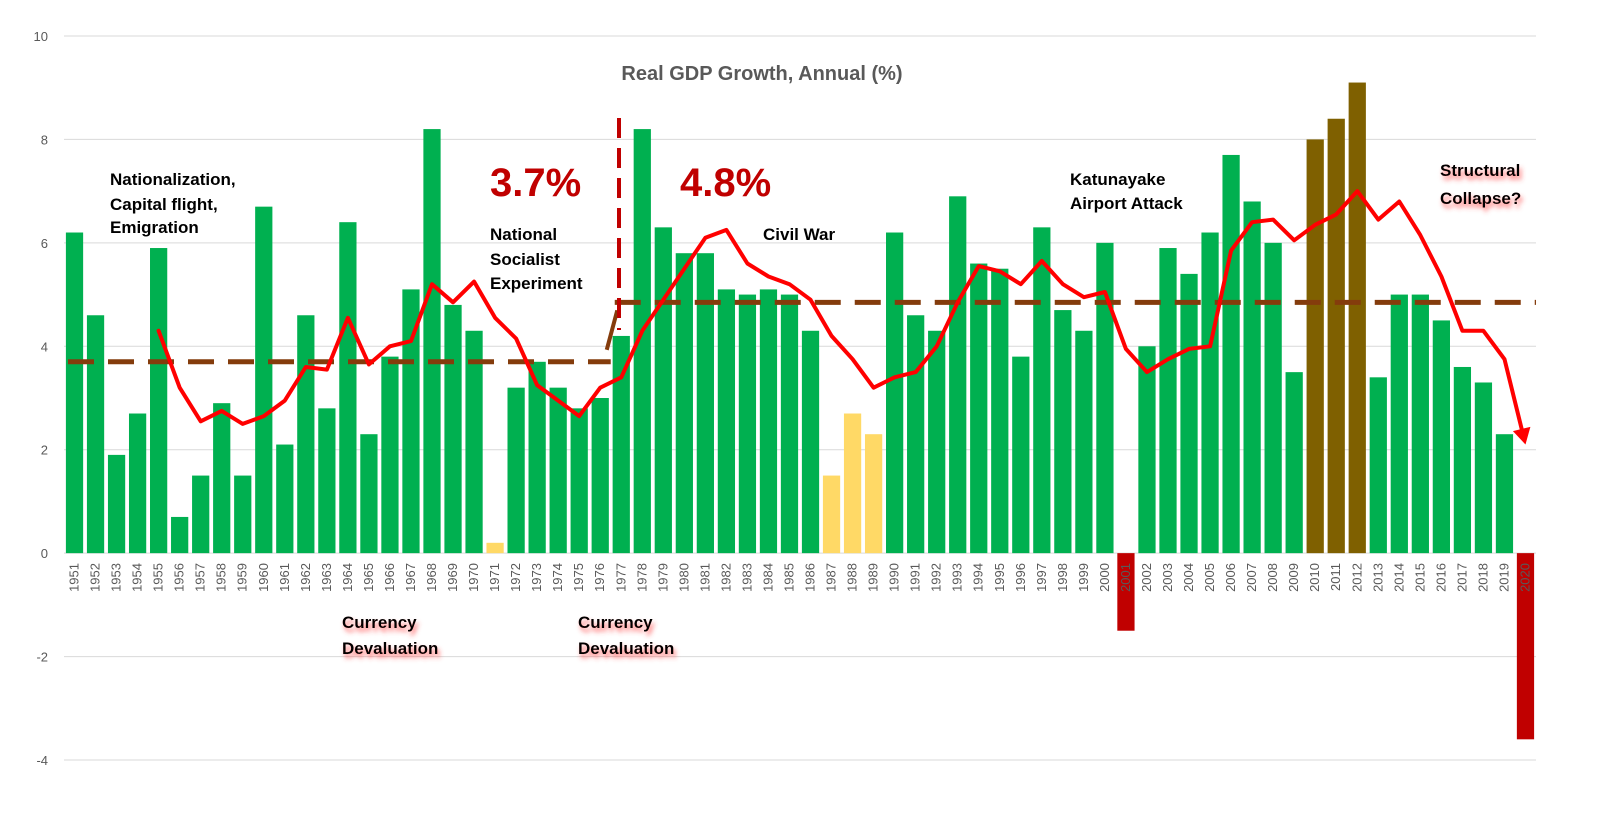 Image resolution: width=1600 pixels, height=817 pixels. What do you see at coordinates (725, 577) in the screenshot?
I see `x-tick-label: 1982` at bounding box center [725, 577].